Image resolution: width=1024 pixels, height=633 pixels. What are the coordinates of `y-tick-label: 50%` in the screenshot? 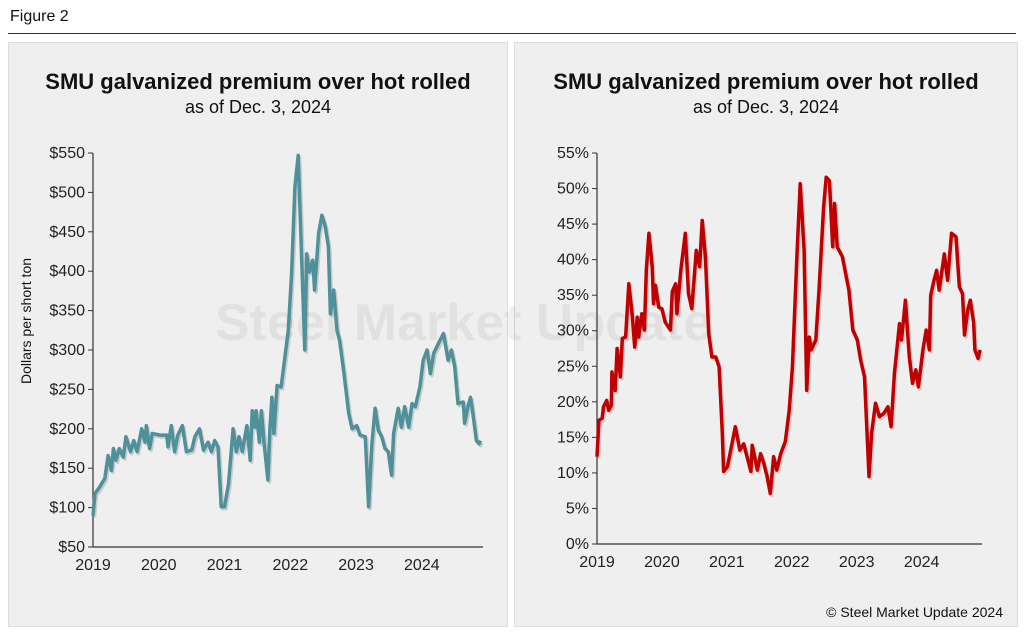 It's located at (573, 189).